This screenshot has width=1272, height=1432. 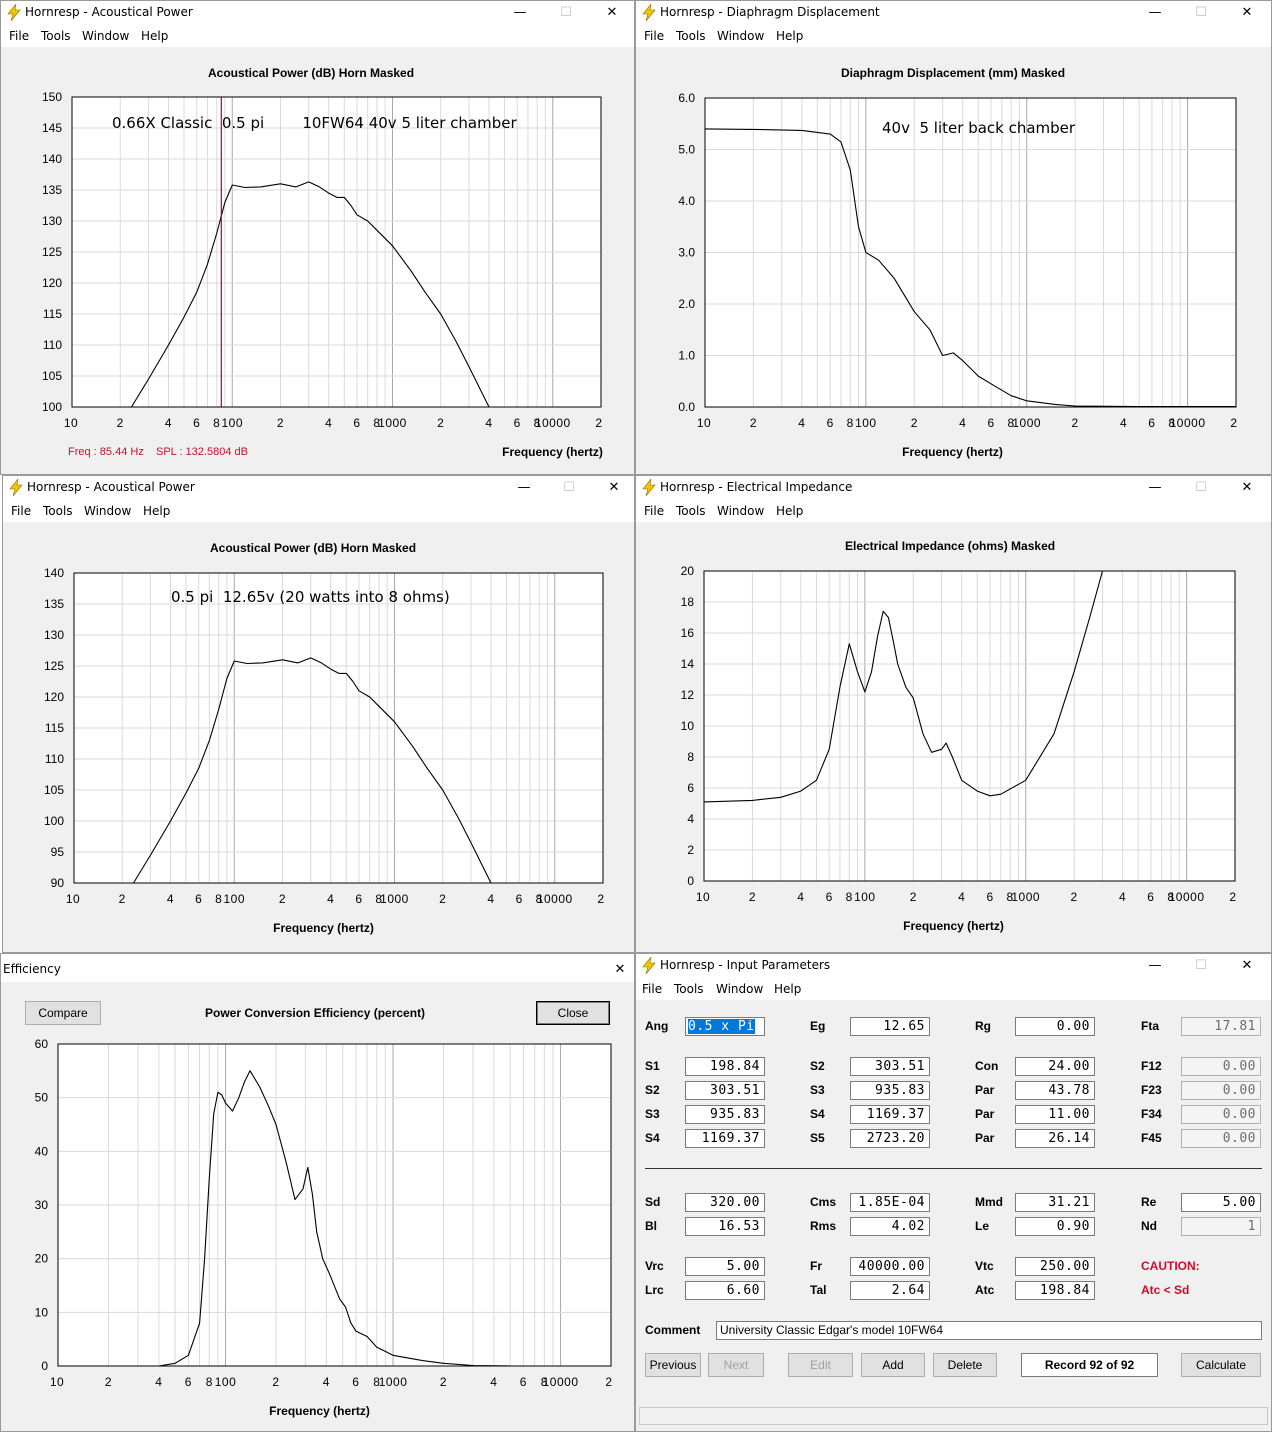 I want to click on calculate-button: Calculate, so click(x=1221, y=1365).